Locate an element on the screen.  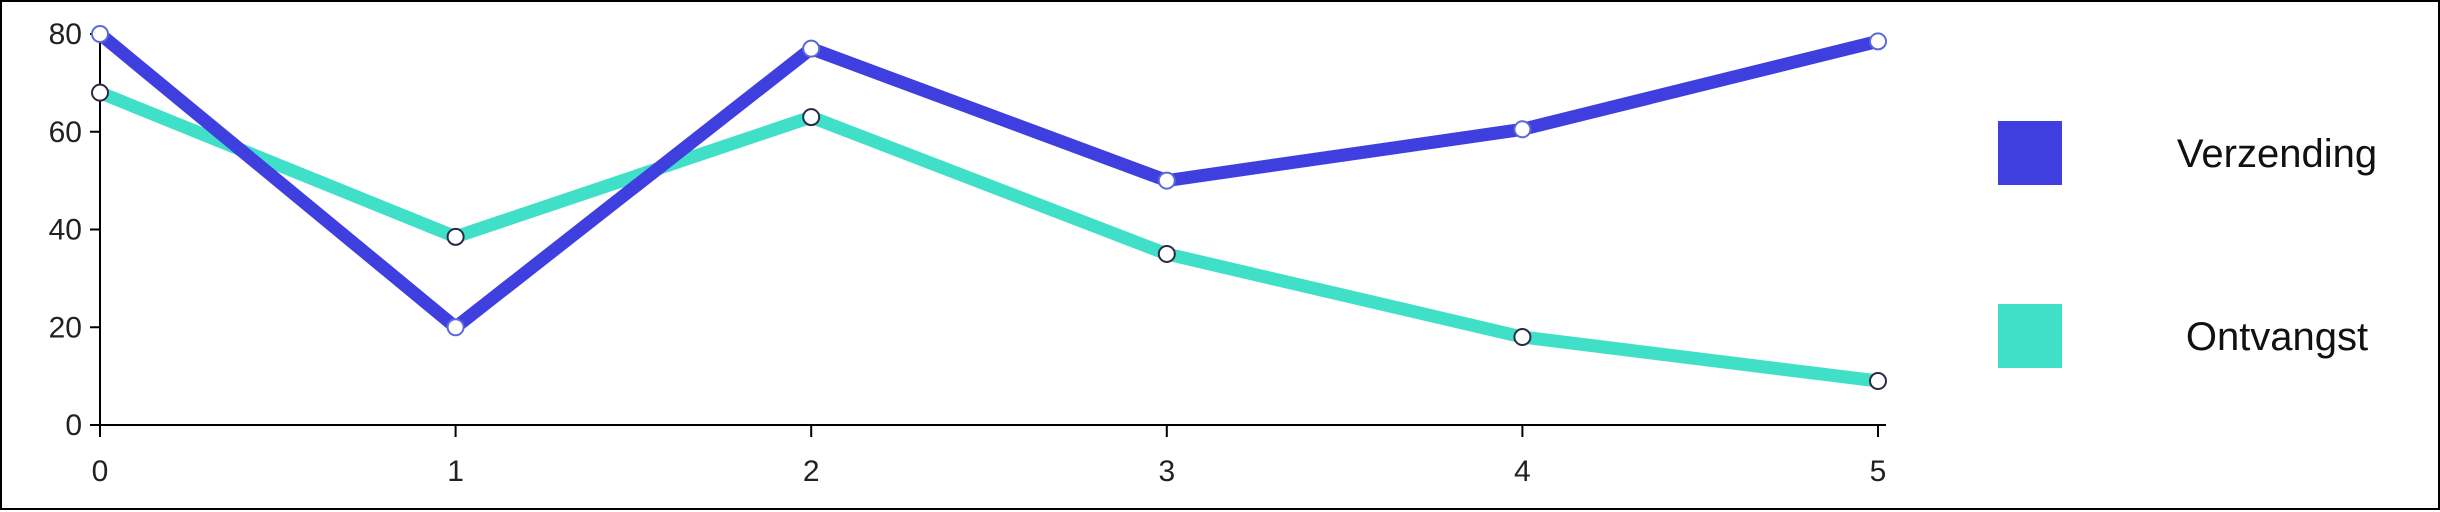
legend-label-ontvangst: Ontvangst is located at coordinates (2277, 337).